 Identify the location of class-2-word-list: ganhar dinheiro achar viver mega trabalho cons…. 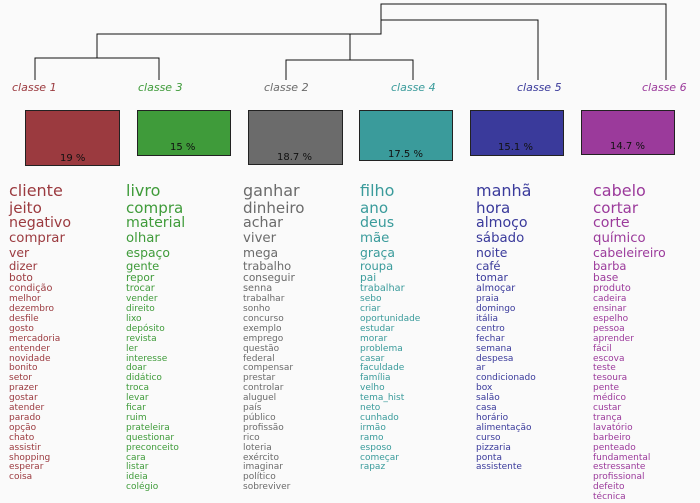
(300, 337).